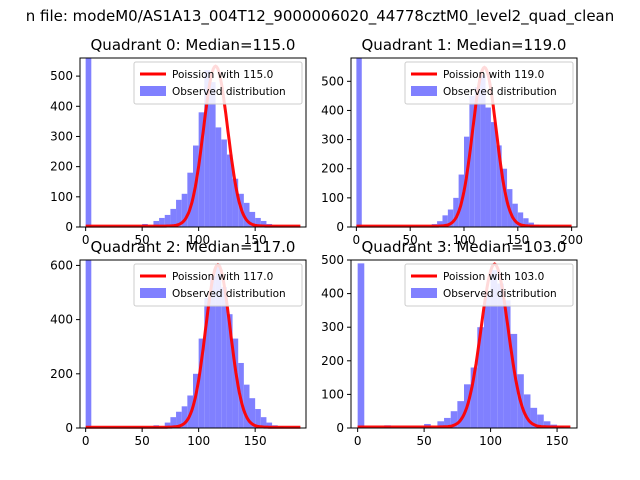 This screenshot has width=640, height=480. What do you see at coordinates (464, 247) in the screenshot?
I see `panel-title: Quadrant 3: Median=103.0` at bounding box center [464, 247].